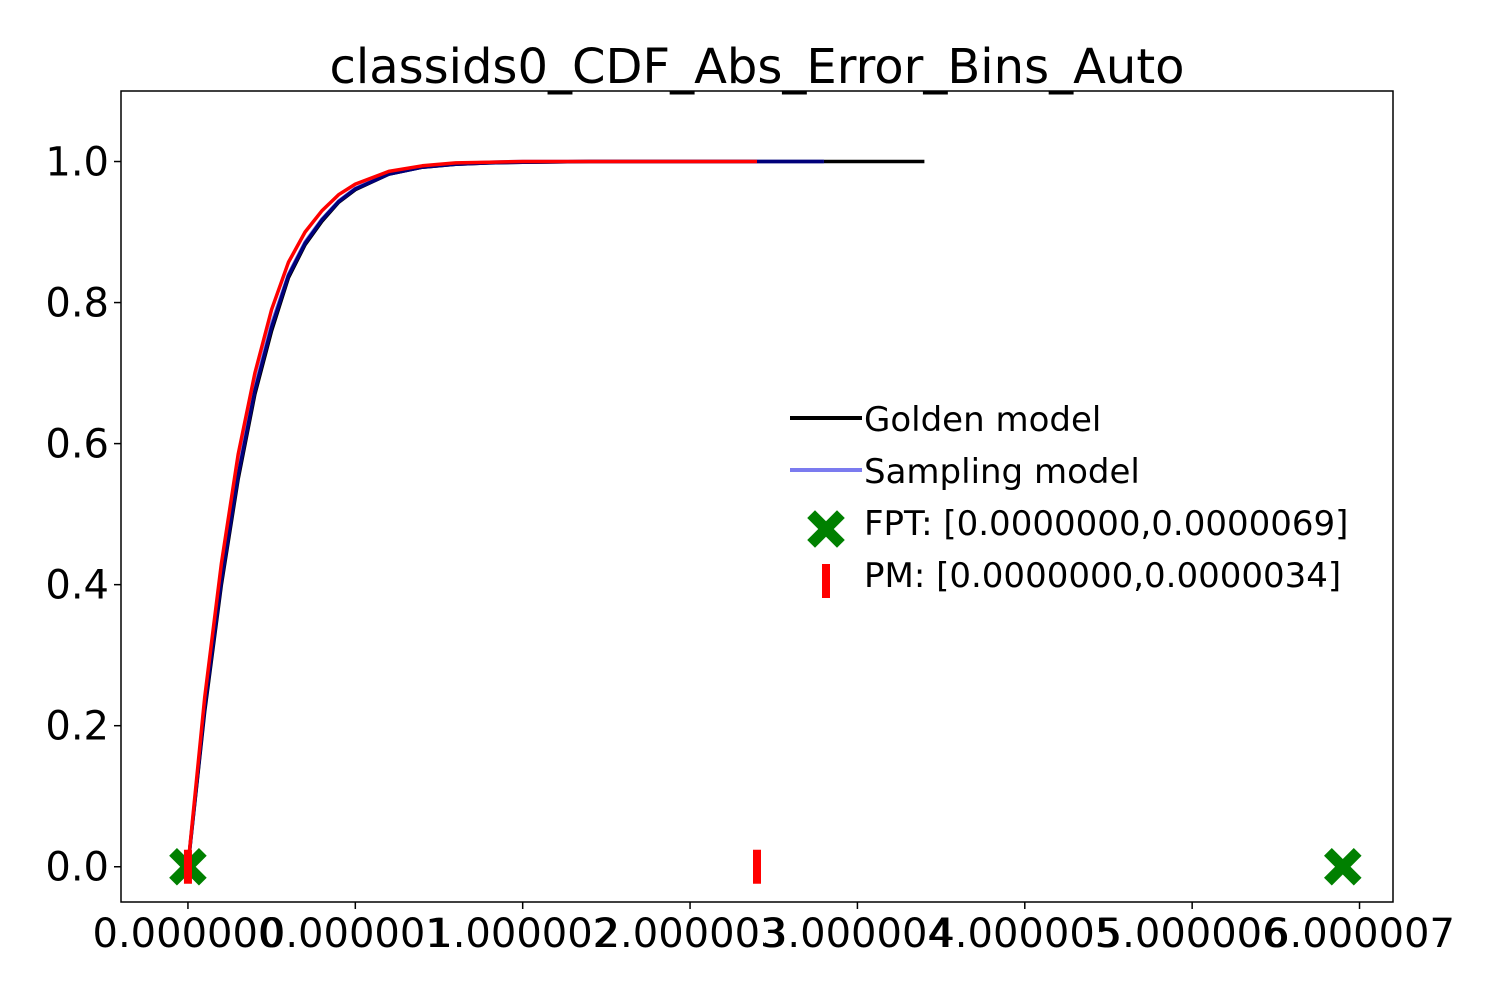 The width and height of the screenshot is (1500, 1000). What do you see at coordinates (522, 934) in the screenshot?
I see `x-tick-label: 1.000002` at bounding box center [522, 934].